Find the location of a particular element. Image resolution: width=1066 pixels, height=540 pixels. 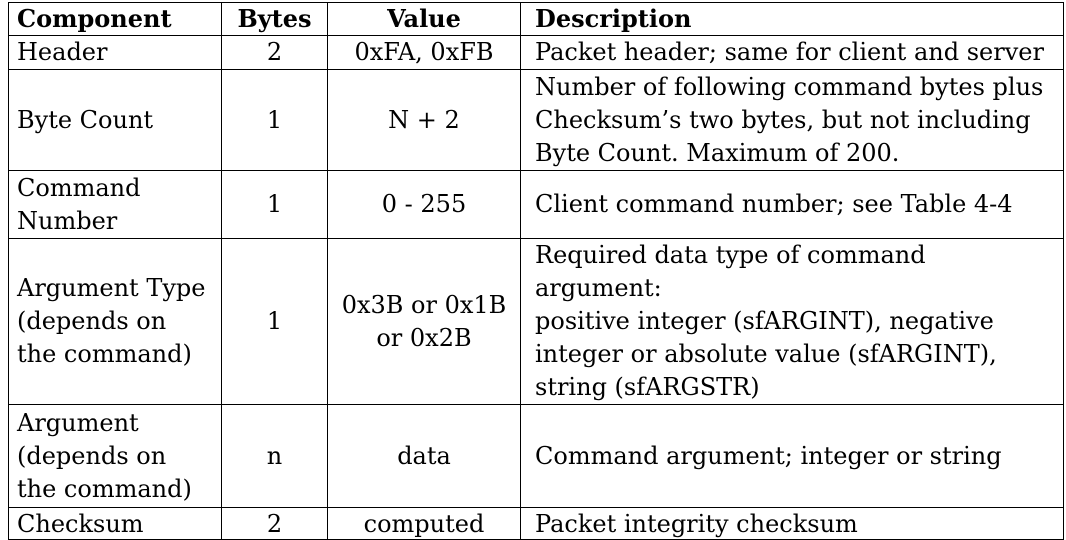

component-cell: Byte Count is located at coordinates (115, 120).